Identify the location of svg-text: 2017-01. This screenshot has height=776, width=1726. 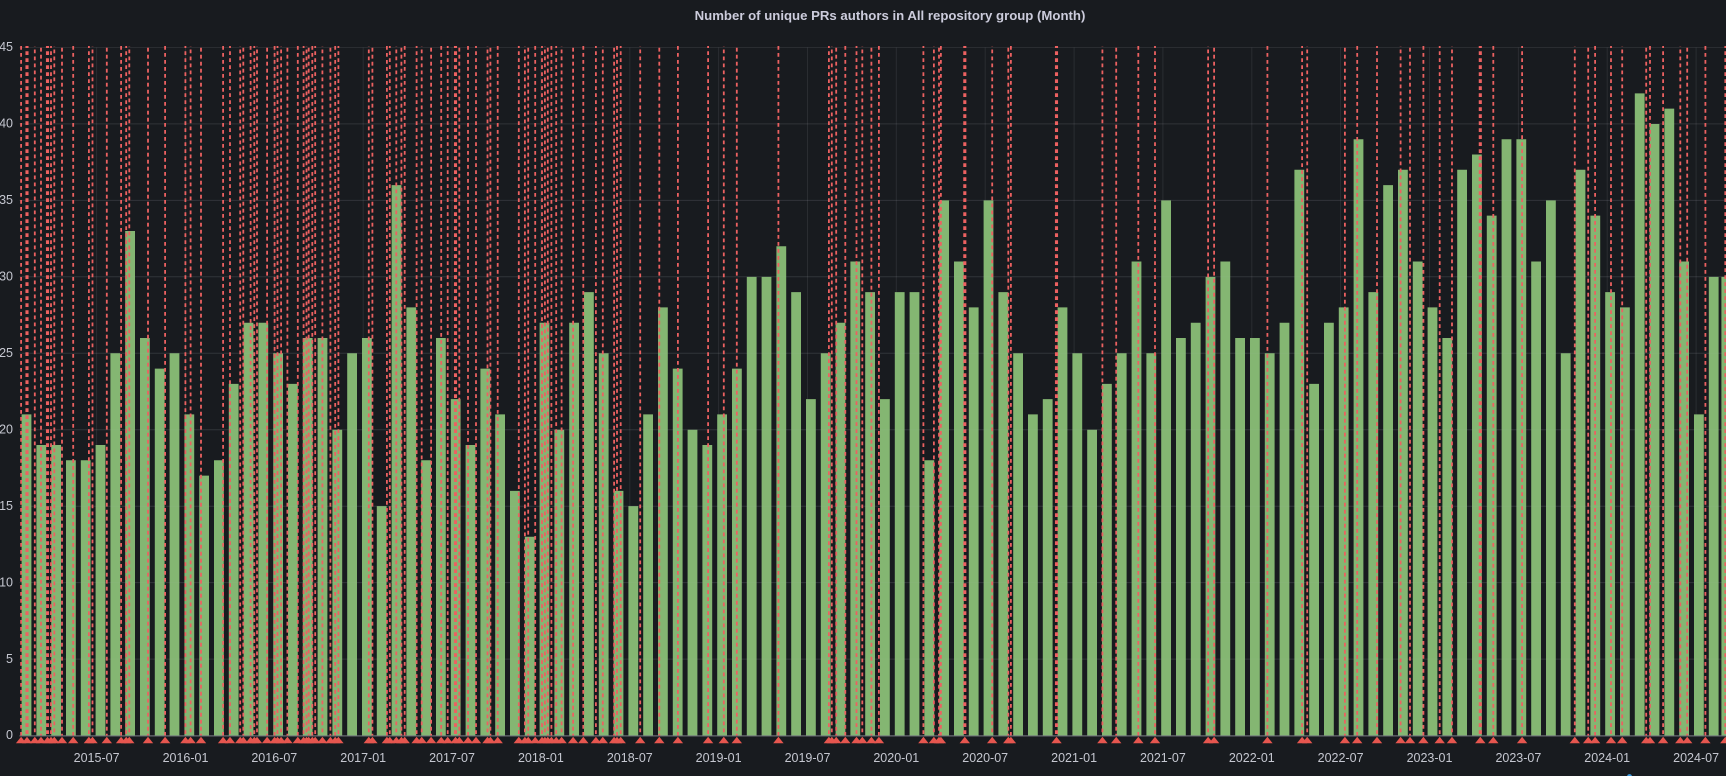
(363, 758).